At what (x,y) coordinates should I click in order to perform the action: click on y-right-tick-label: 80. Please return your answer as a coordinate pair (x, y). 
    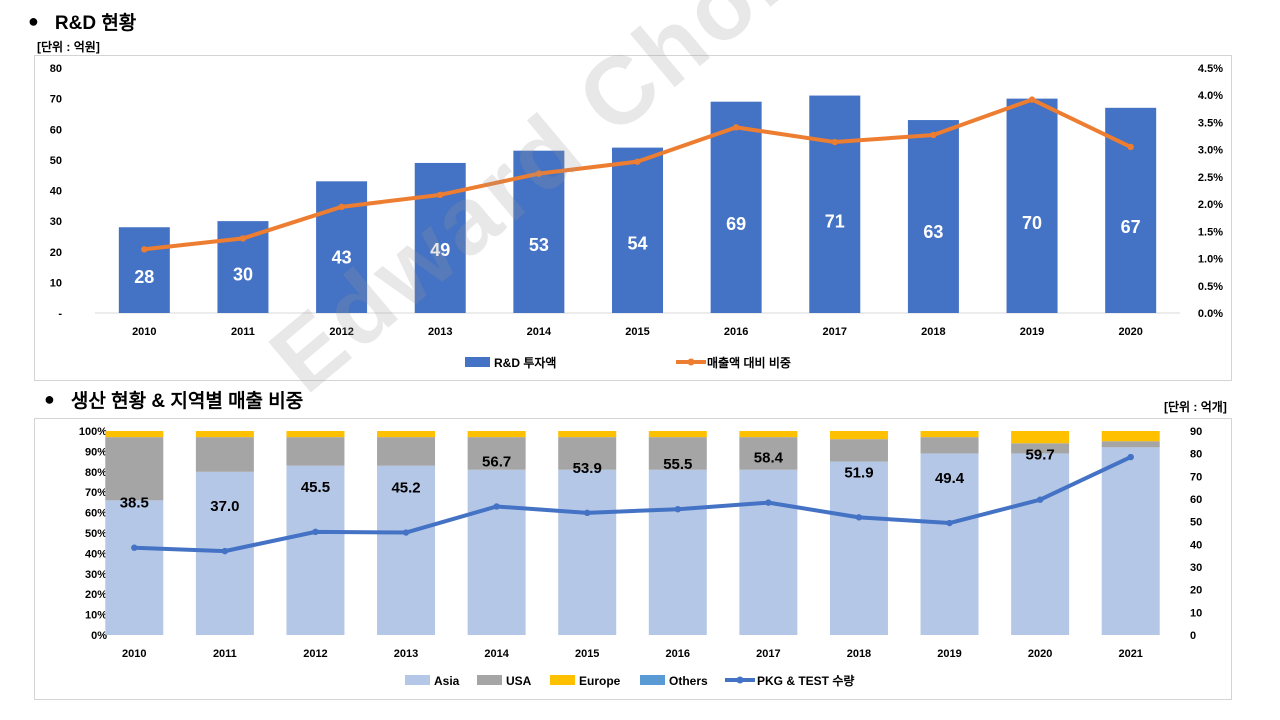
    Looking at the image, I should click on (1196, 455).